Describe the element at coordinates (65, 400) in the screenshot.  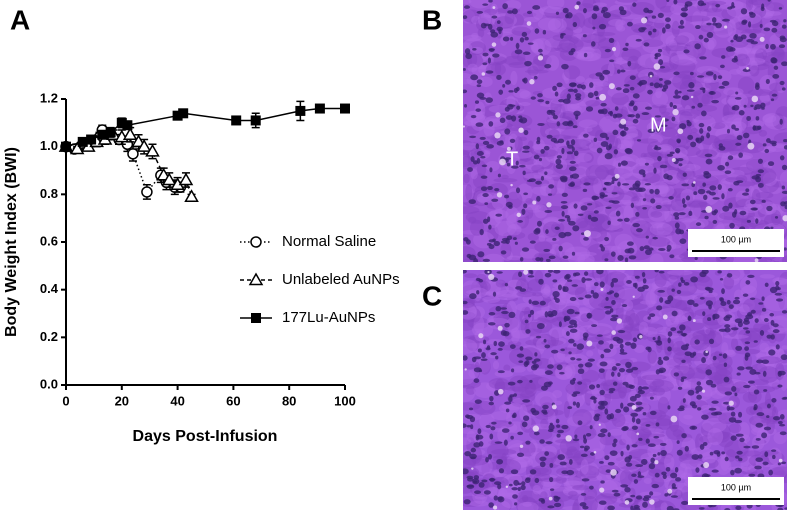
I see `x-tick-label: 0` at that location.